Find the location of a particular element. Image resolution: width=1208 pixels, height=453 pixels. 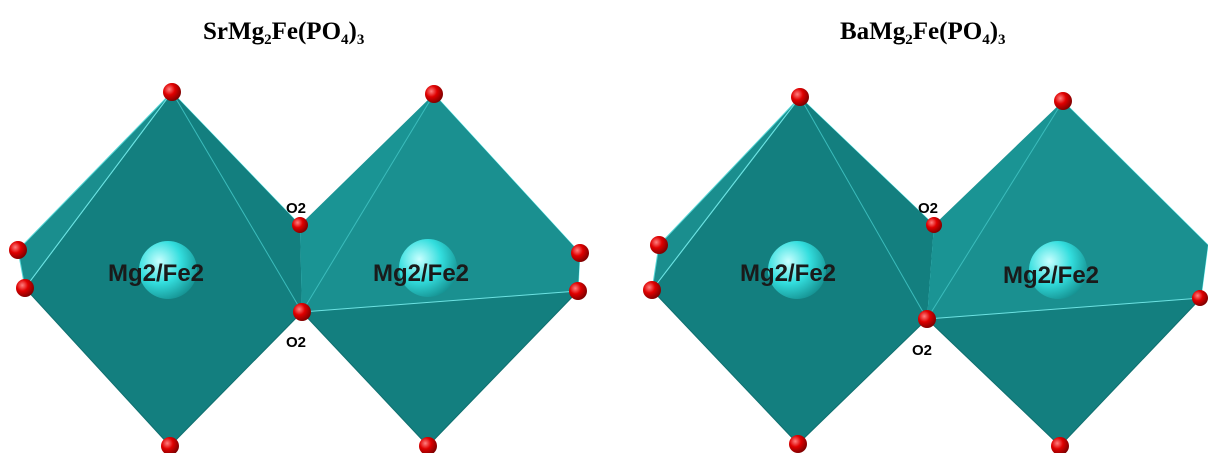

panel-title-sr: SrMg2Fe(PO4)3 is located at coordinates (284, 33).